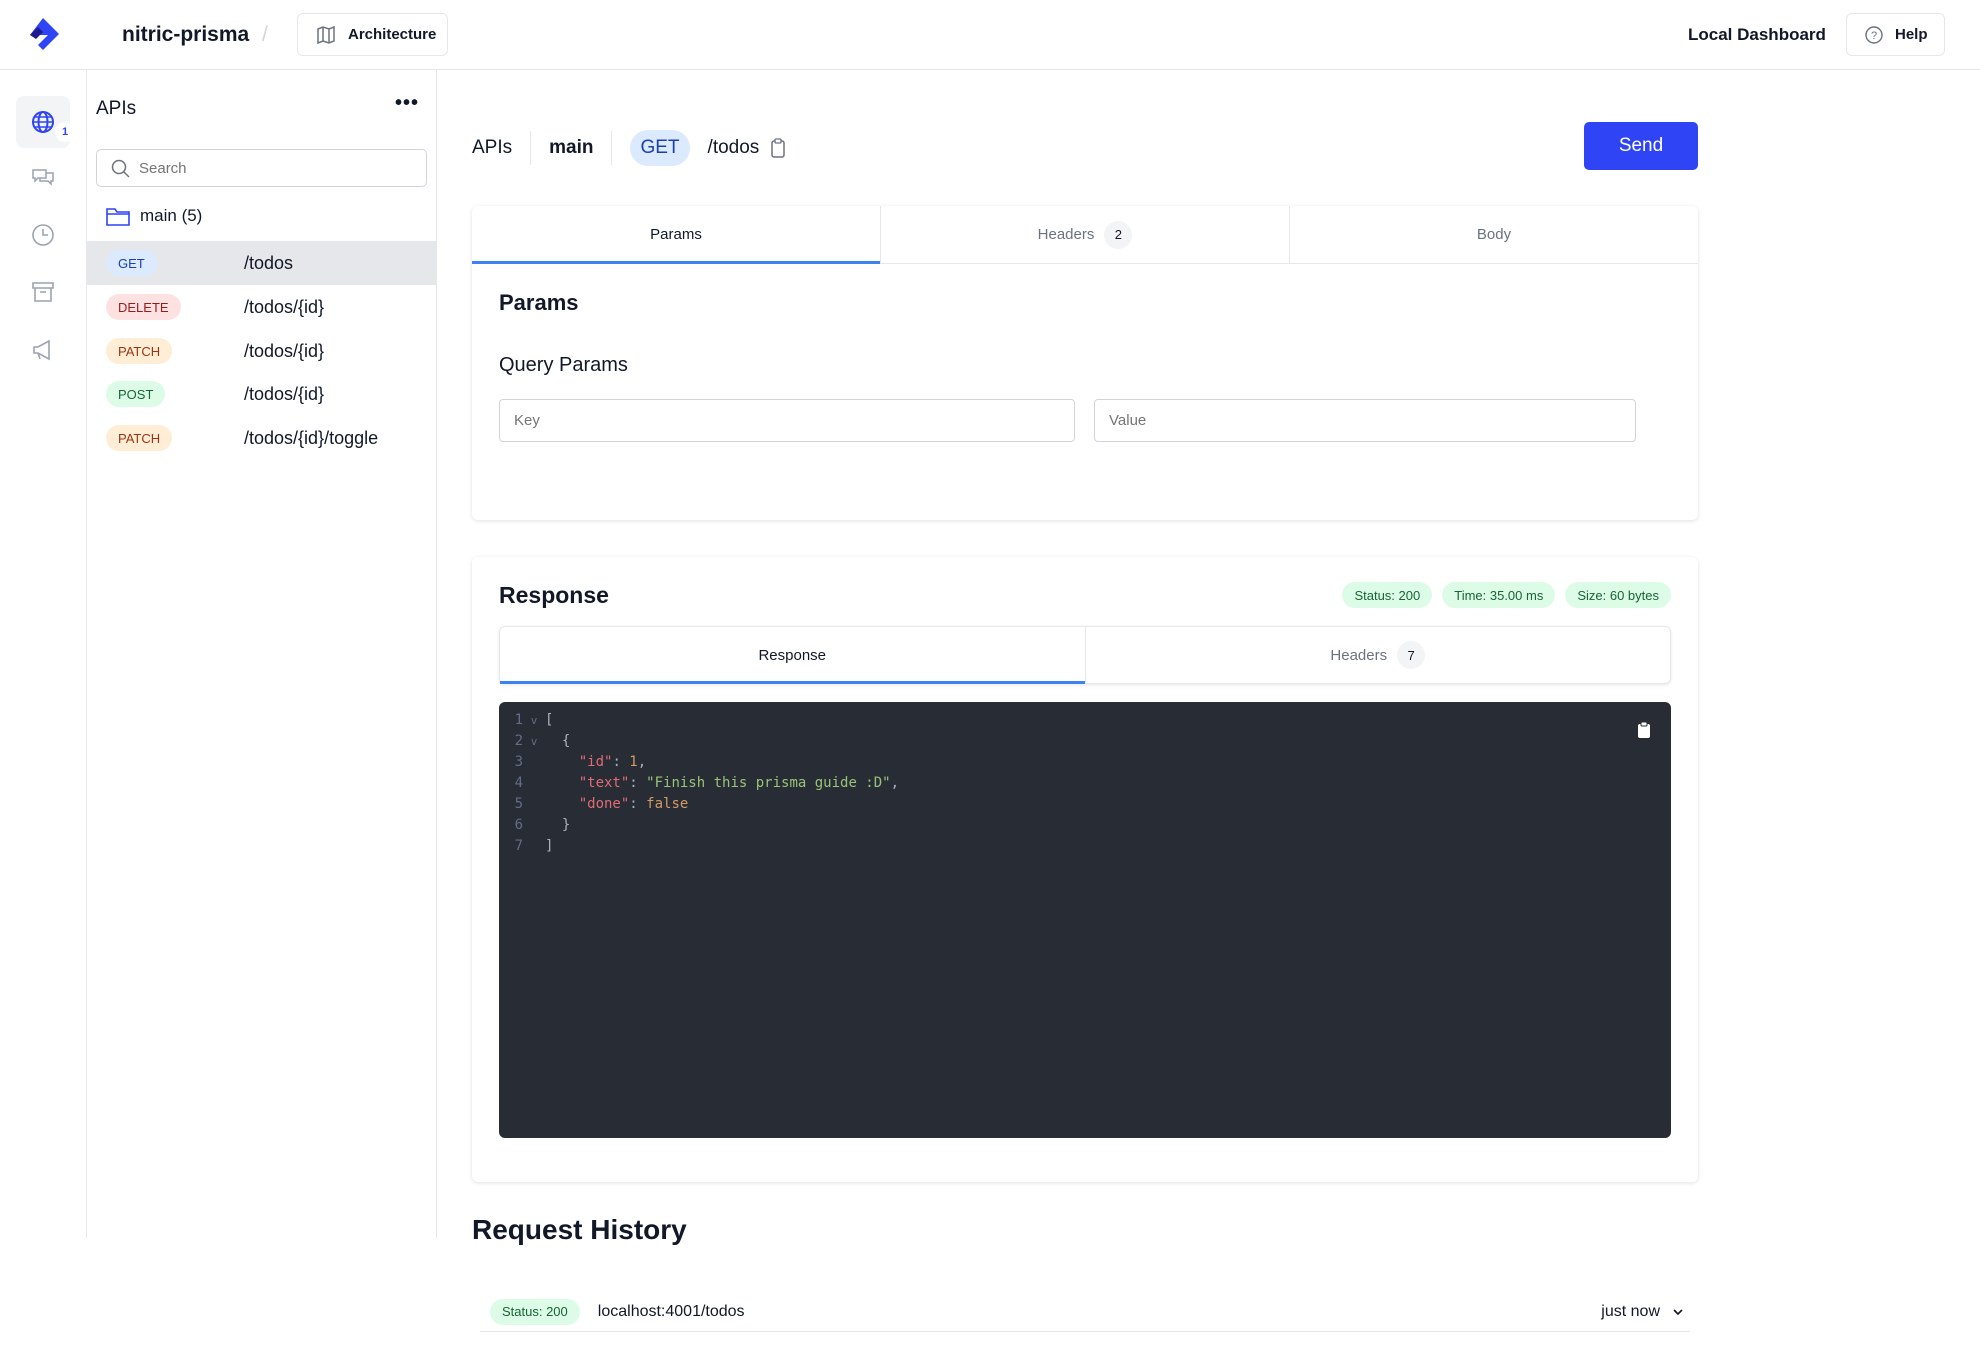 The width and height of the screenshot is (1980, 1358). What do you see at coordinates (171, 215) in the screenshot?
I see `group-label: main (5)` at bounding box center [171, 215].